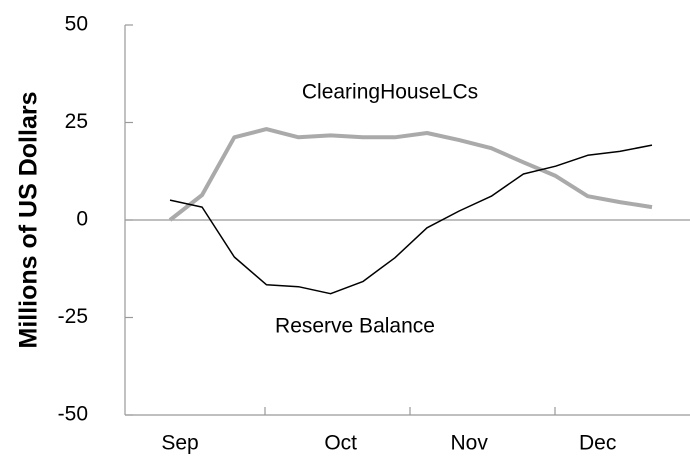 This screenshot has width=690, height=458. What do you see at coordinates (340, 443) in the screenshot?
I see `x-tick-label: Oct` at bounding box center [340, 443].